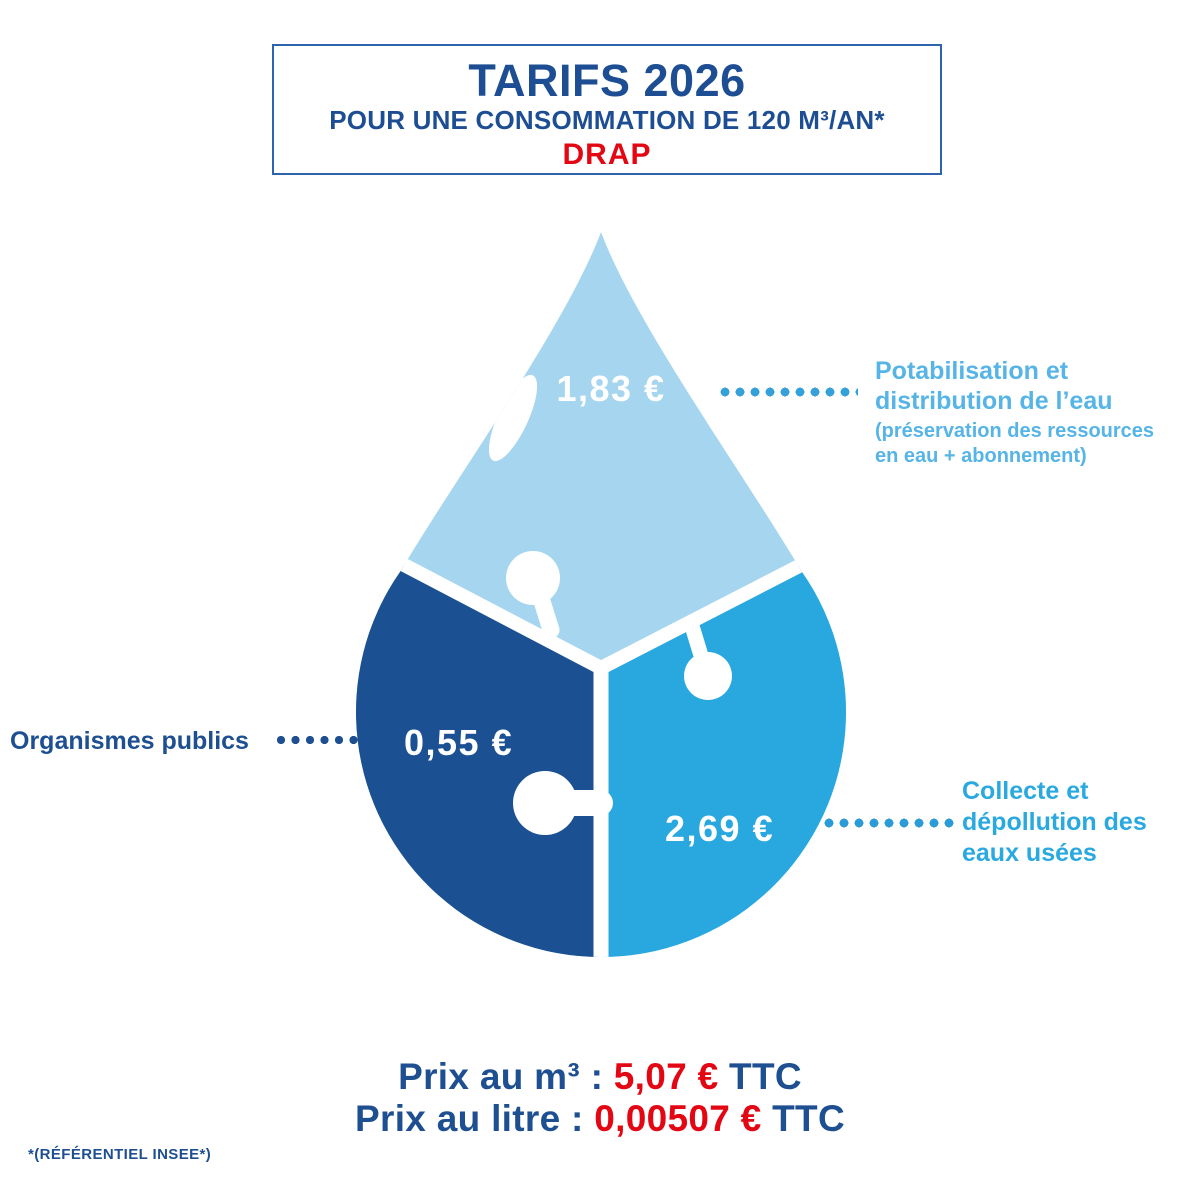 Image resolution: width=1200 pixels, height=1200 pixels. What do you see at coordinates (994, 386) in the screenshot?
I see `label-potabilisation-title: Potabilisation et distribution de l’eau` at bounding box center [994, 386].